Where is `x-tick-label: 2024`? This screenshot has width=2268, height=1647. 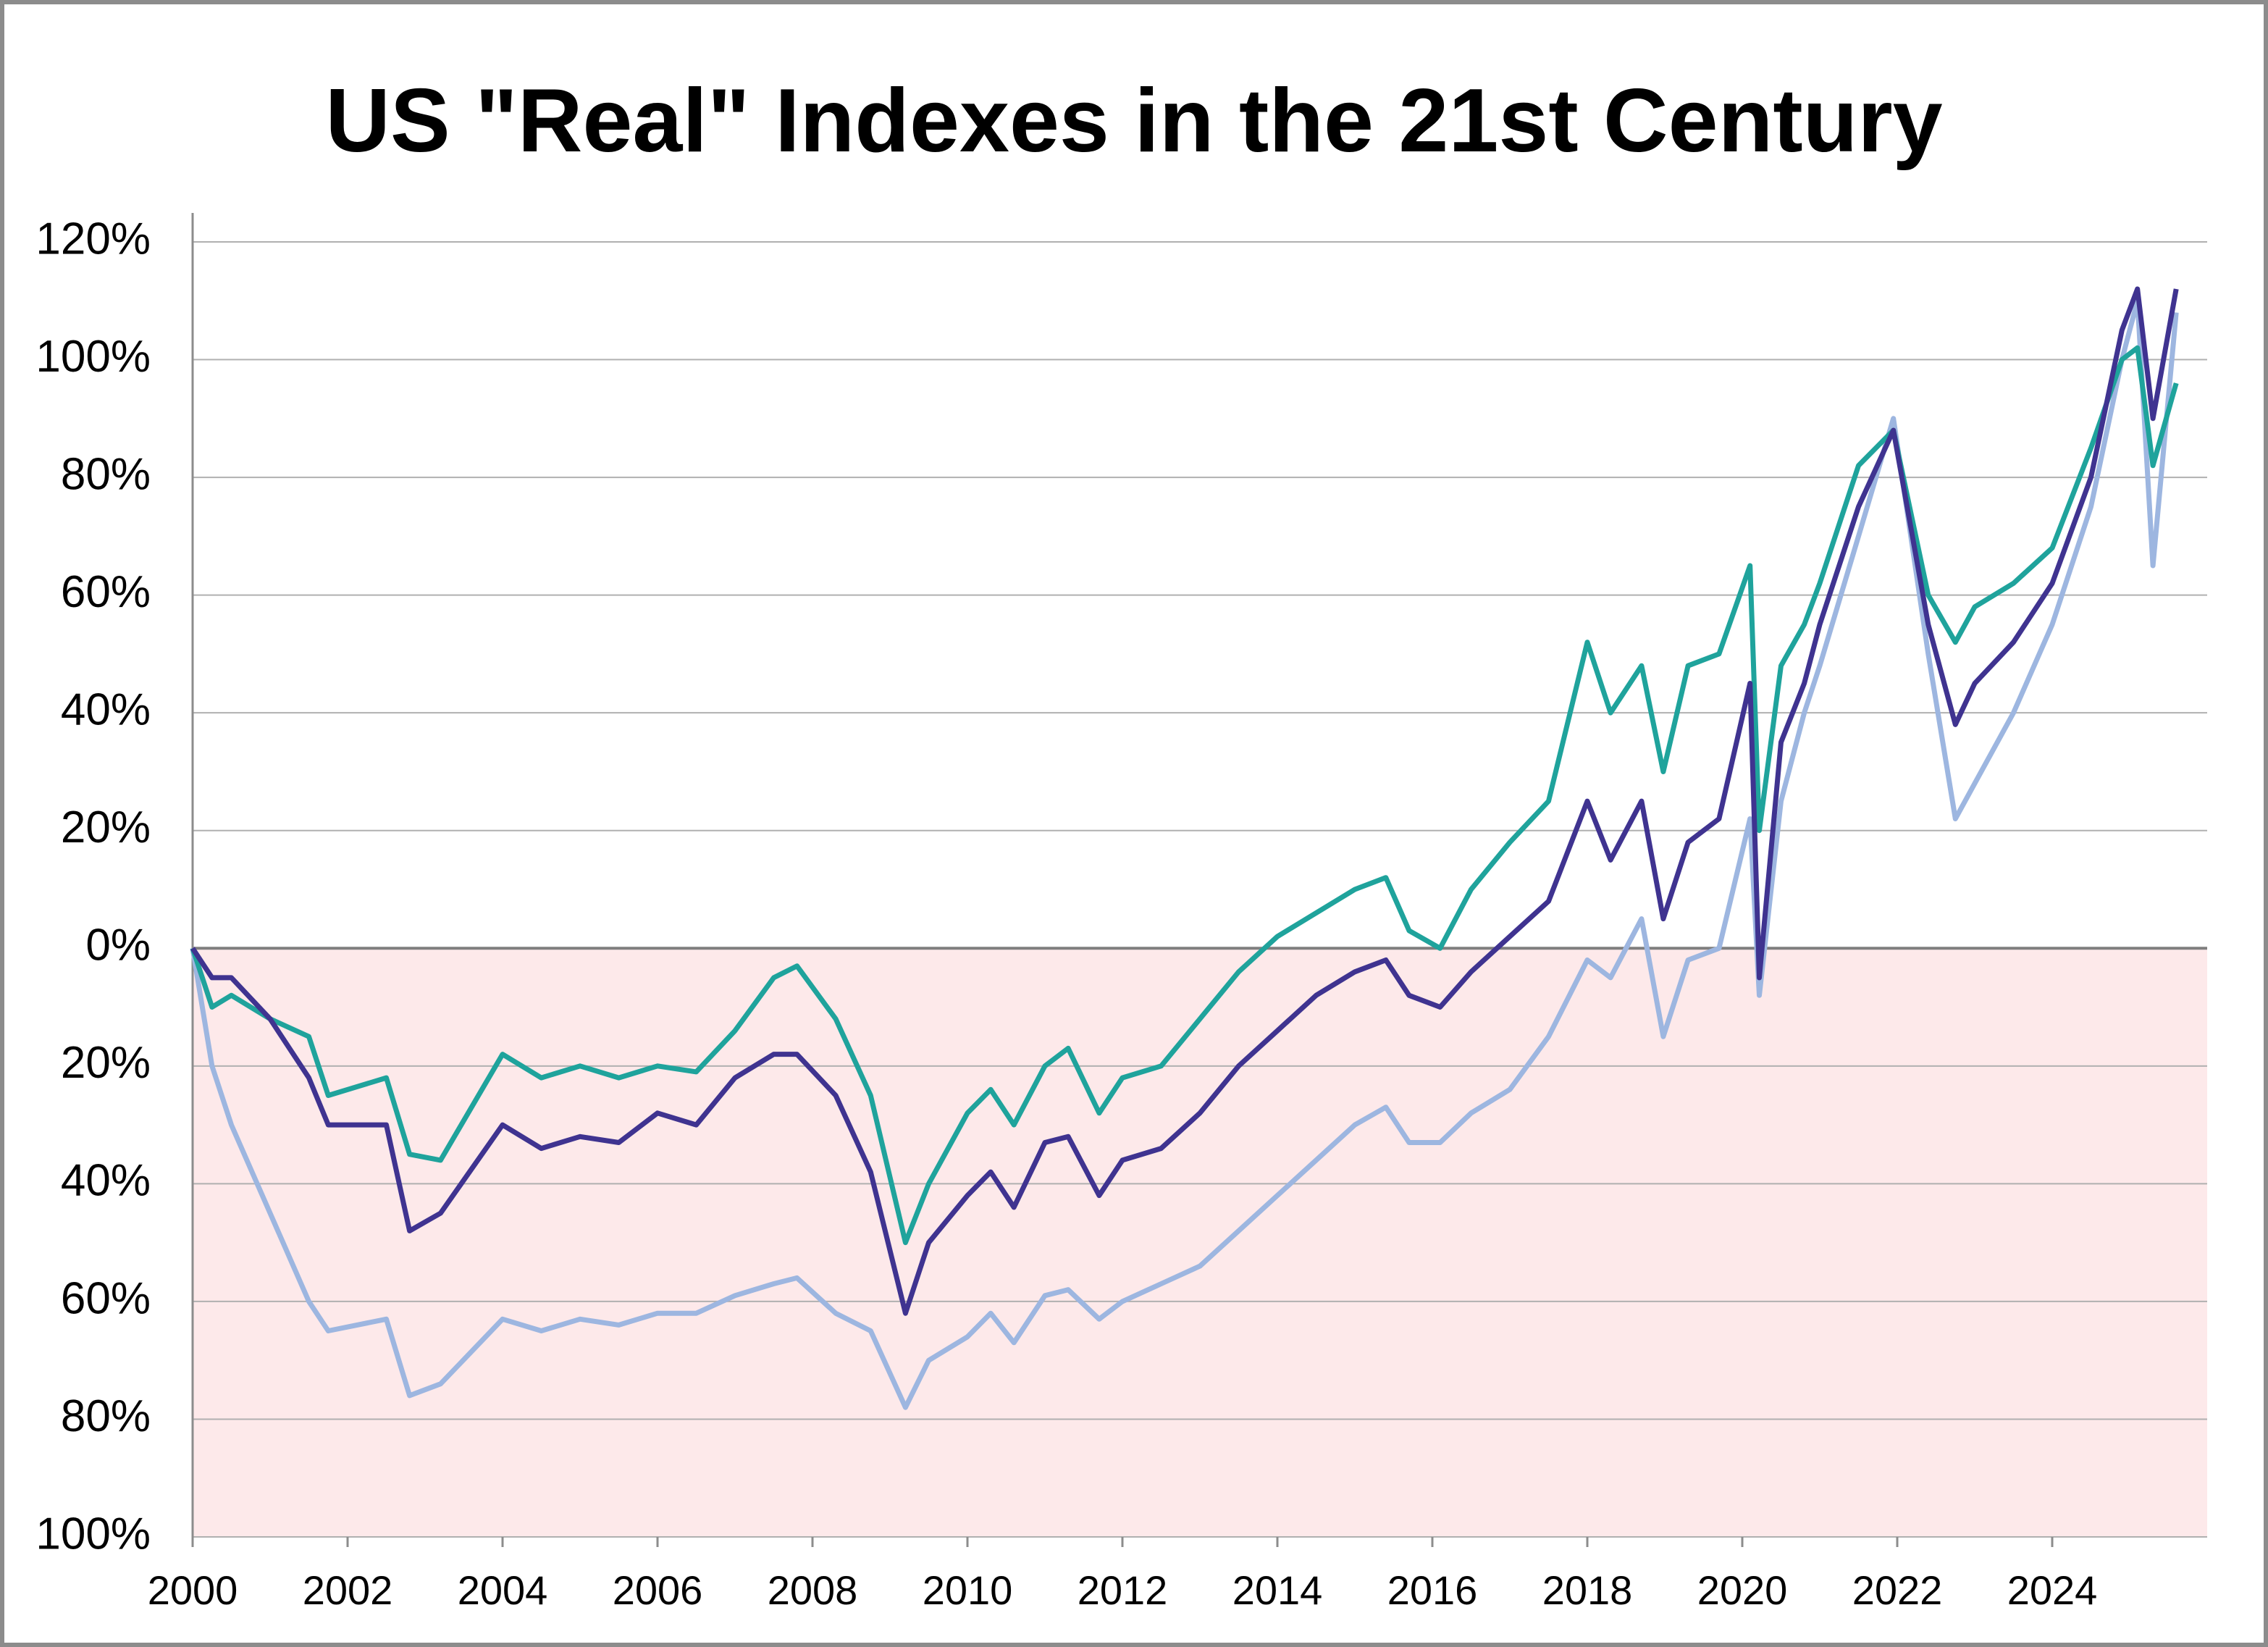
x-tick-label: 2024 is located at coordinates (2052, 1590).